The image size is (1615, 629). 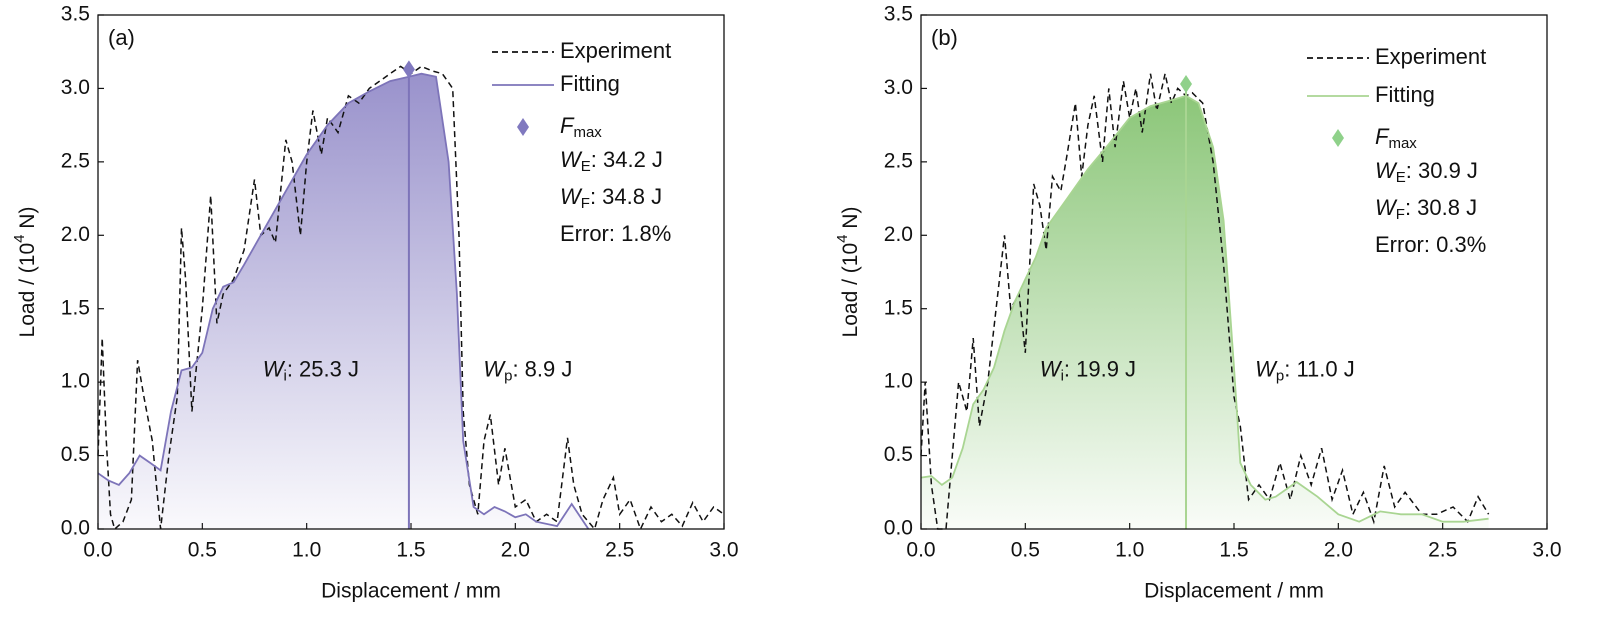 I want to click on stat-label: WE: 30.9 J, so click(x=1426, y=172).